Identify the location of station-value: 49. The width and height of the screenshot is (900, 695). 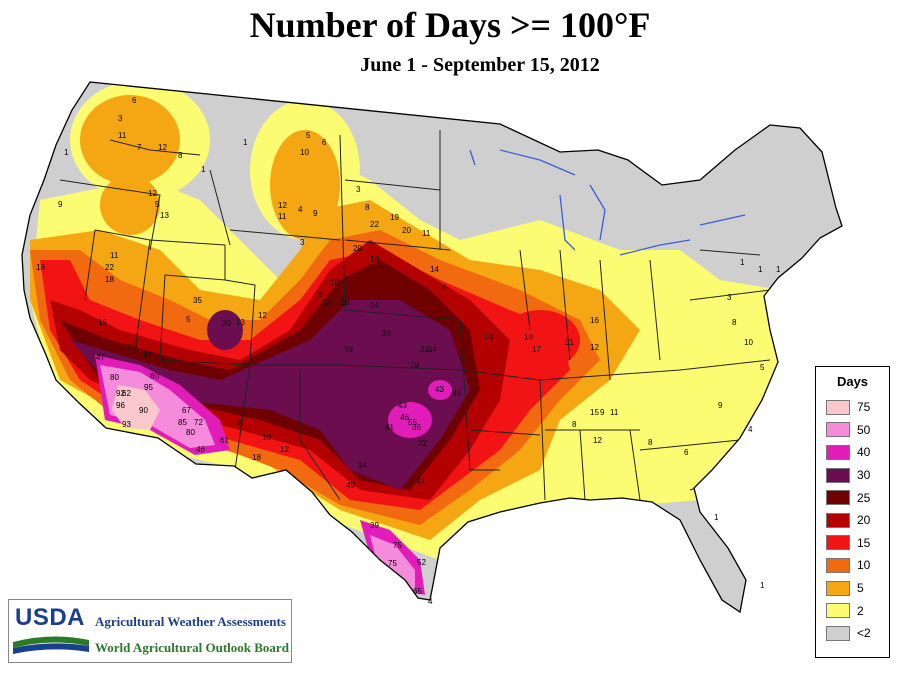
(350, 485).